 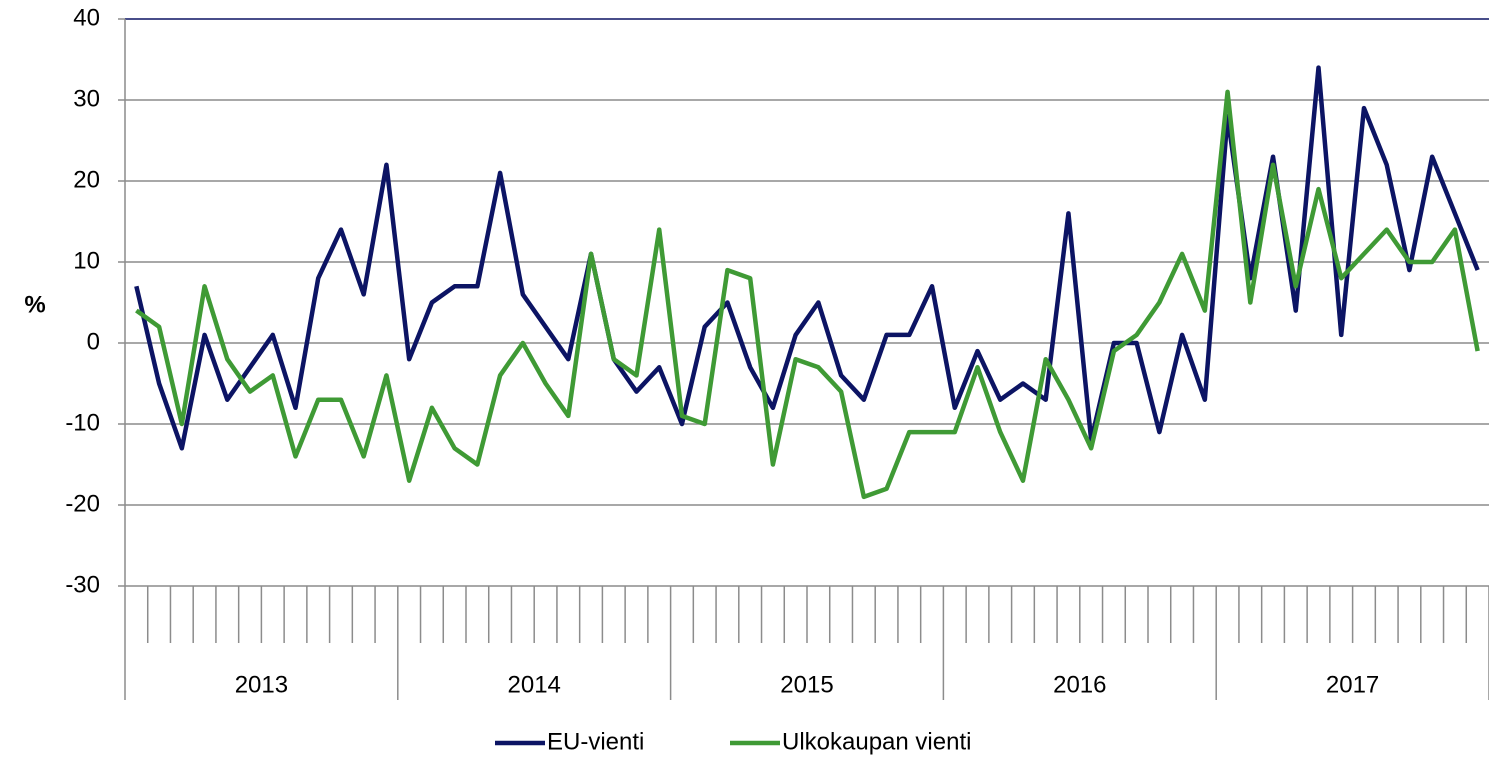 I want to click on x-group-label: 2014, so click(x=534, y=684).